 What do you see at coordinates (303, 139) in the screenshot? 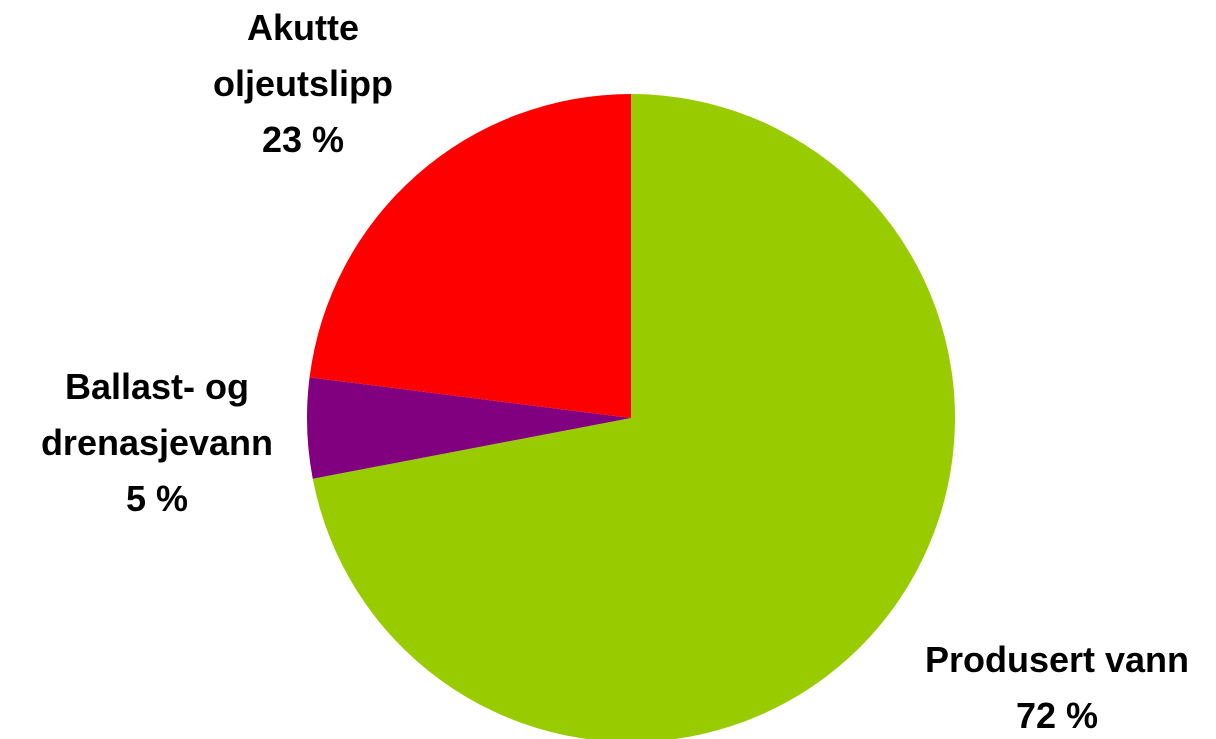
I see `value-label: 23 %` at bounding box center [303, 139].